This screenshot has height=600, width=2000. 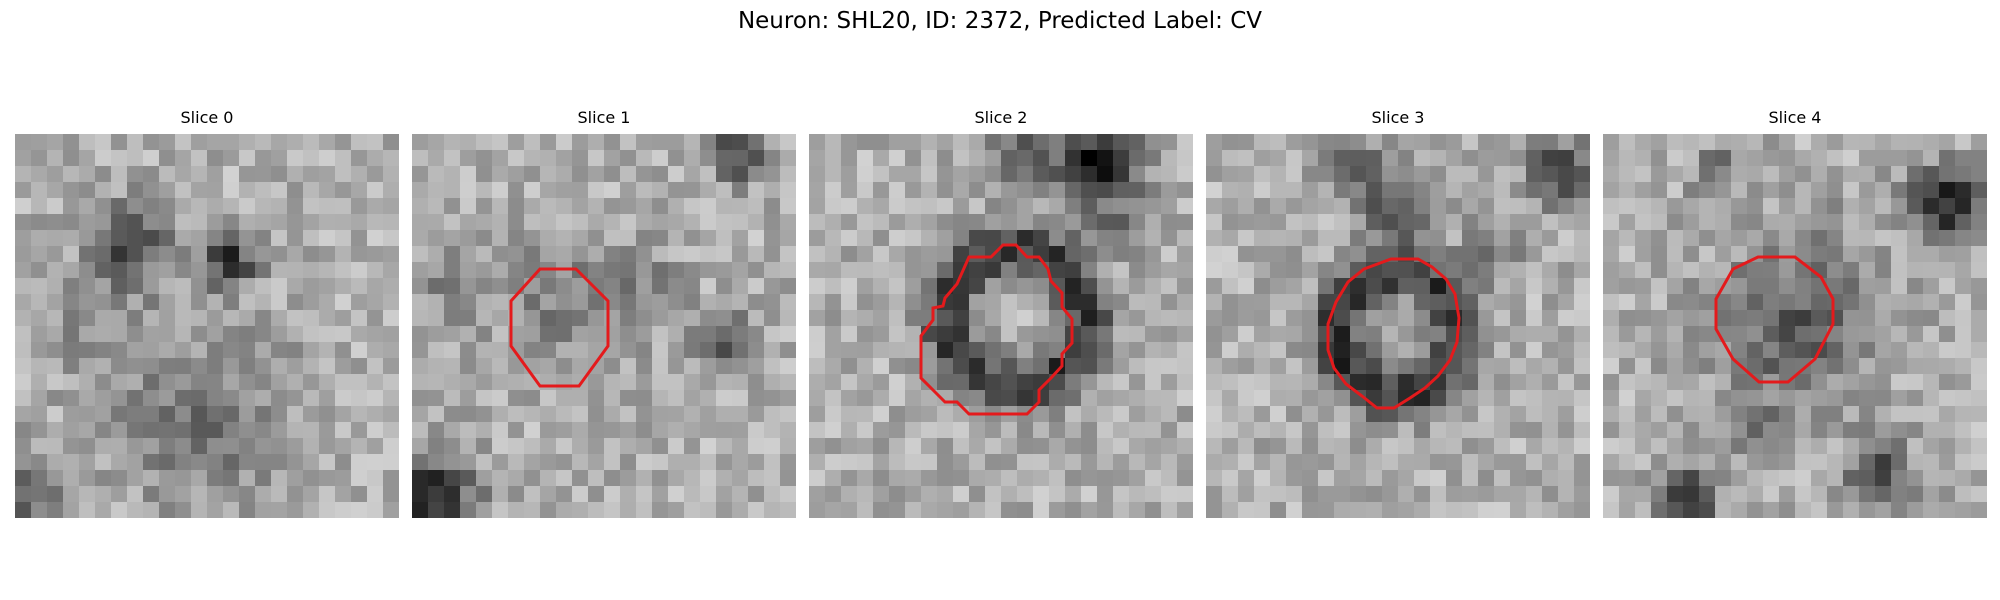 I want to click on slice-panel-2: Slice 2, so click(x=1001, y=314).